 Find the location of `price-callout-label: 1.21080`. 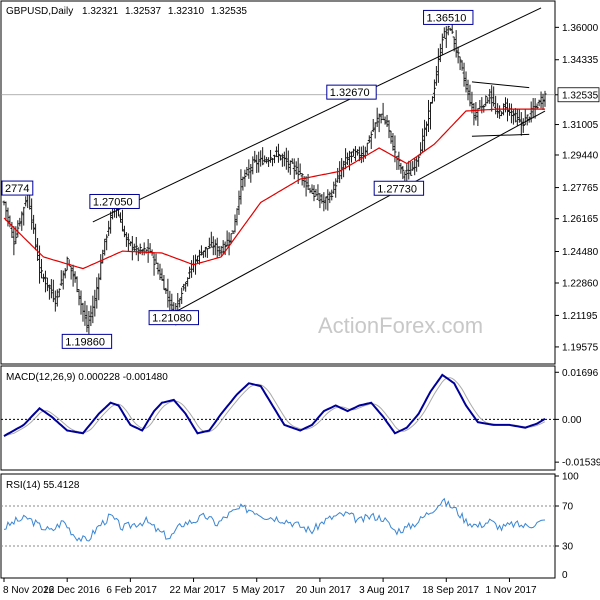

price-callout-label: 1.21080 is located at coordinates (172, 319).